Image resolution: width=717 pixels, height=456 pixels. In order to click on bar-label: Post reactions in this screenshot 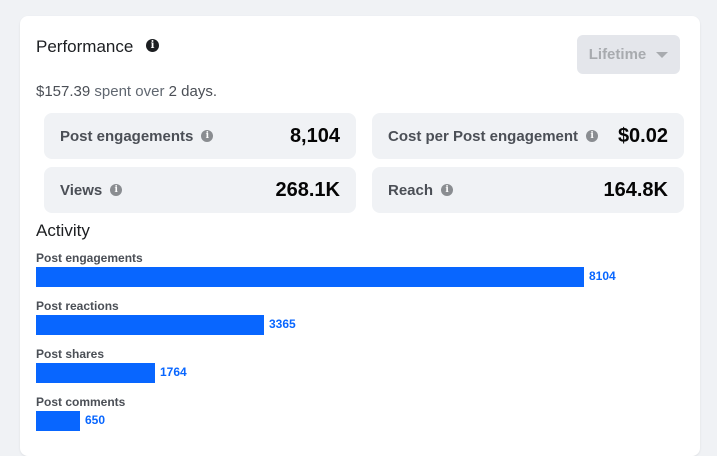, I will do `click(77, 306)`.